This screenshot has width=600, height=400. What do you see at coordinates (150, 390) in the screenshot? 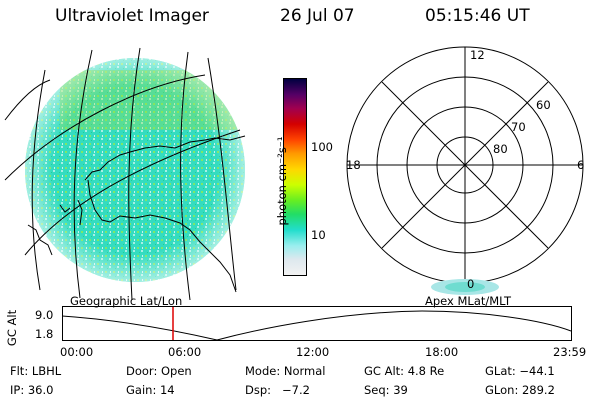
I see `gain-info: Gain: 14` at bounding box center [150, 390].